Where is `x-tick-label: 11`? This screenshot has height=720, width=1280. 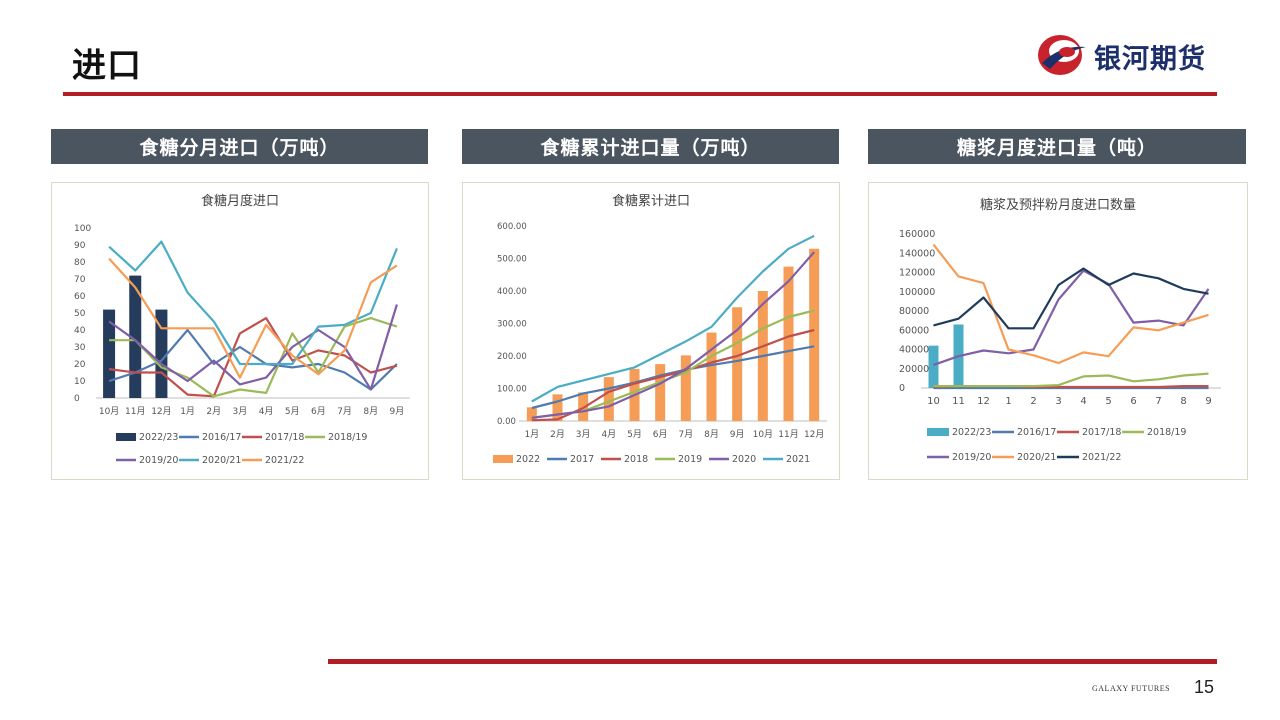
x-tick-label: 11 is located at coordinates (958, 401).